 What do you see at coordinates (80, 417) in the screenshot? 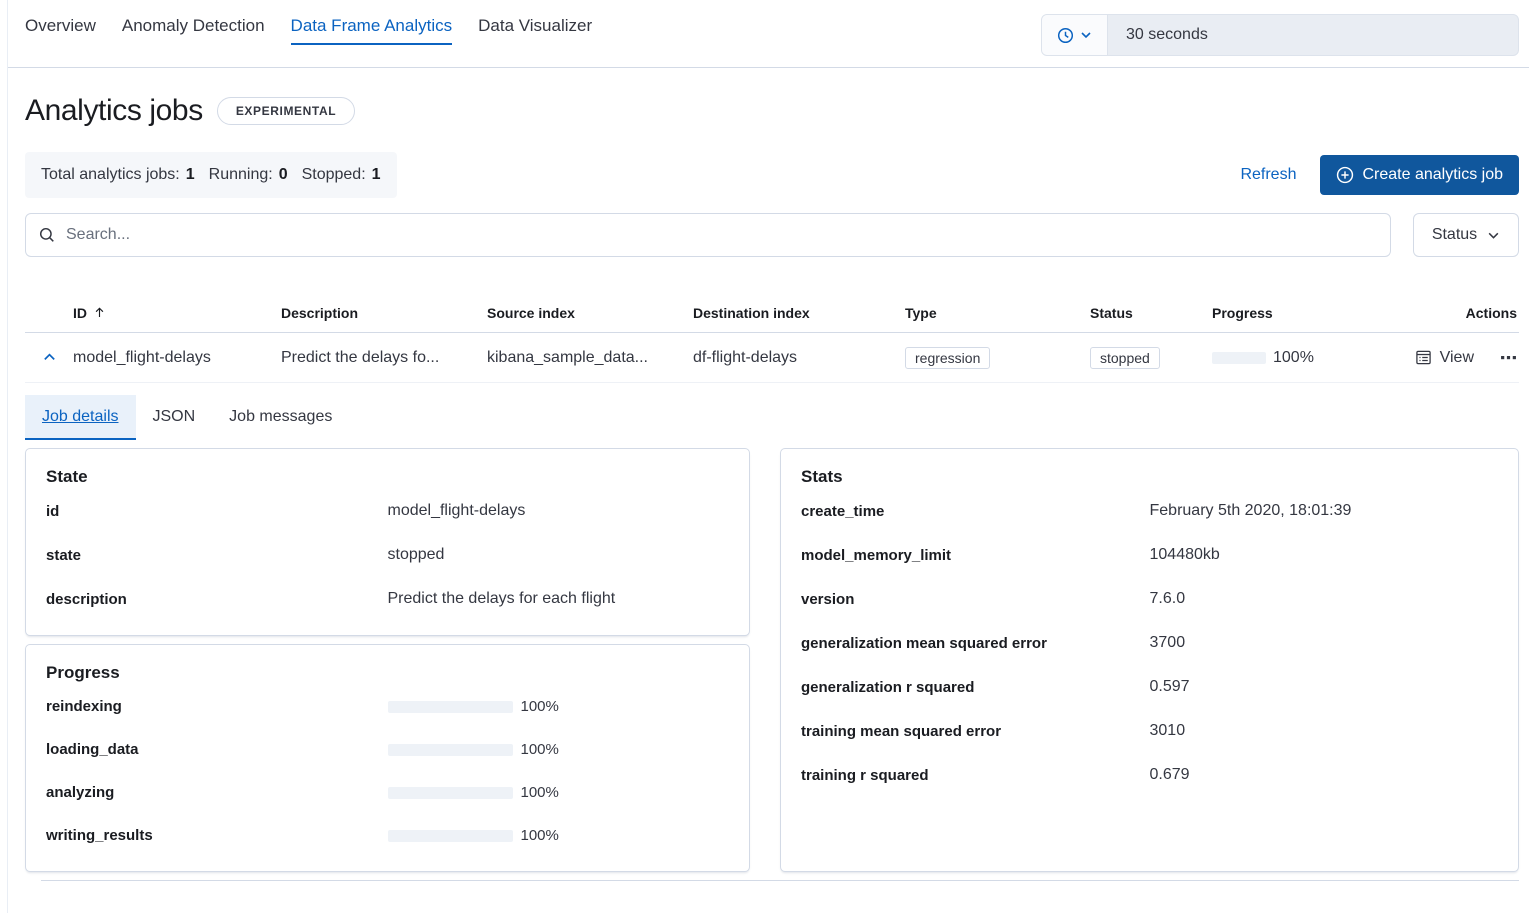
I see `tab-job-details: Job details` at bounding box center [80, 417].